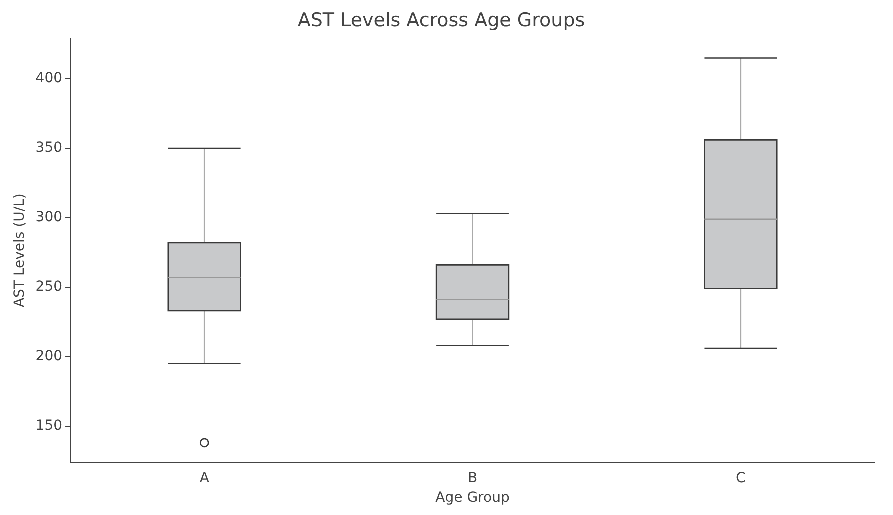 The width and height of the screenshot is (893, 515). What do you see at coordinates (205, 478) in the screenshot?
I see `x-tick-label: A` at bounding box center [205, 478].